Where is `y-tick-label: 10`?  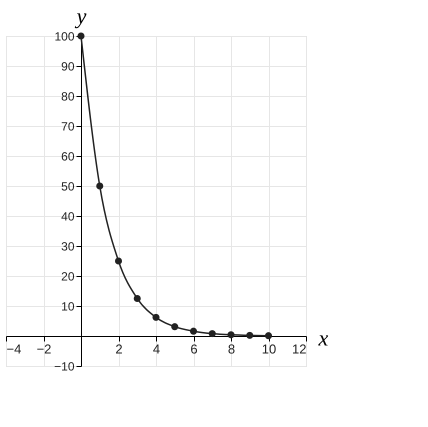 y-tick-label: 10 is located at coordinates (68, 307).